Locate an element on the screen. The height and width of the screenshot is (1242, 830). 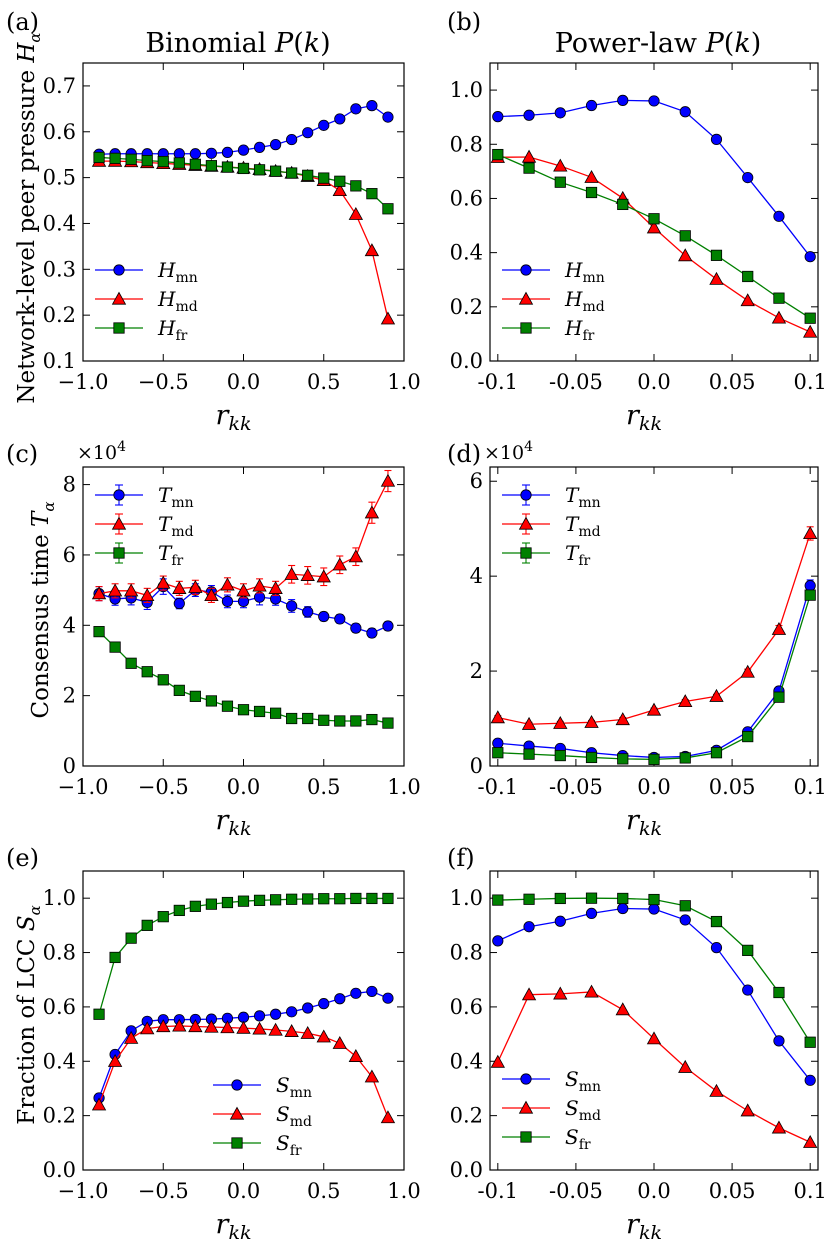
legend-label-md: Smd is located at coordinates (294, 1116).